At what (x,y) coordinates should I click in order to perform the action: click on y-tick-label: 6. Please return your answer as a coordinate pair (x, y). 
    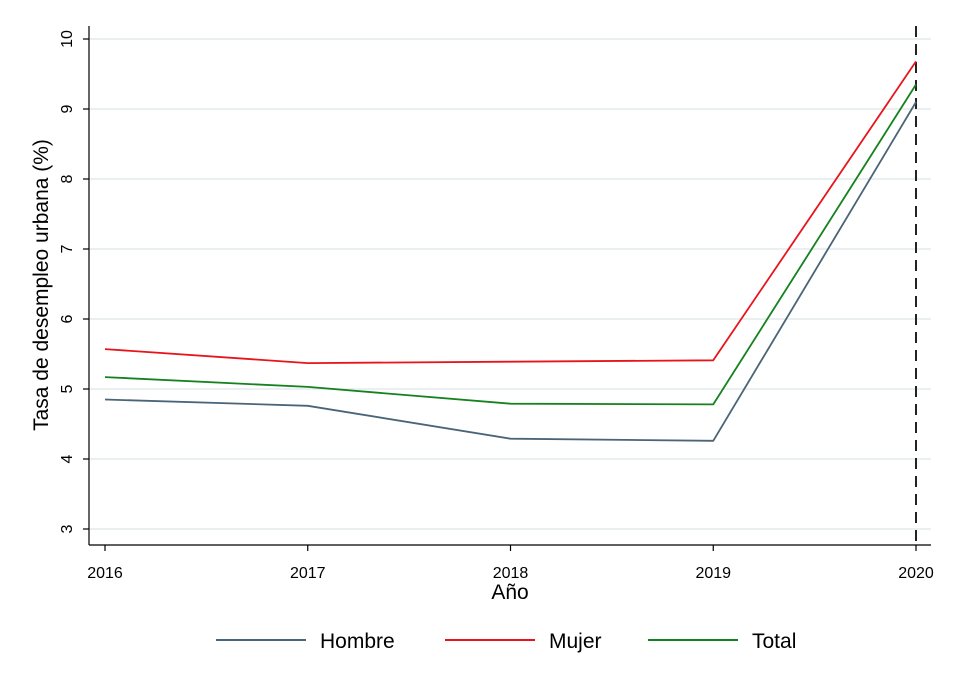
    Looking at the image, I should click on (67, 318).